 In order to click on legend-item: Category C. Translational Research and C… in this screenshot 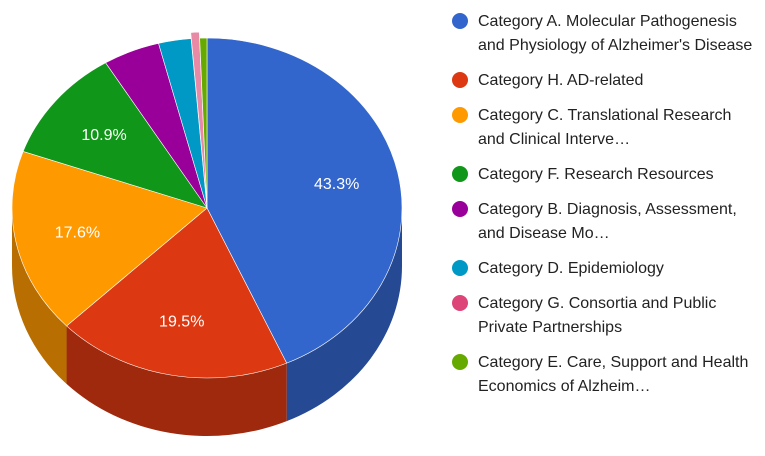, I will do `click(607, 128)`.